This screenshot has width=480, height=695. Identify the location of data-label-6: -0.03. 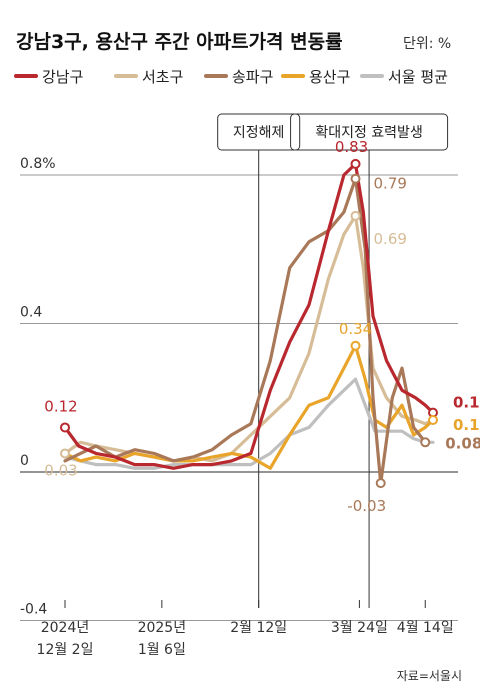
(366, 506).